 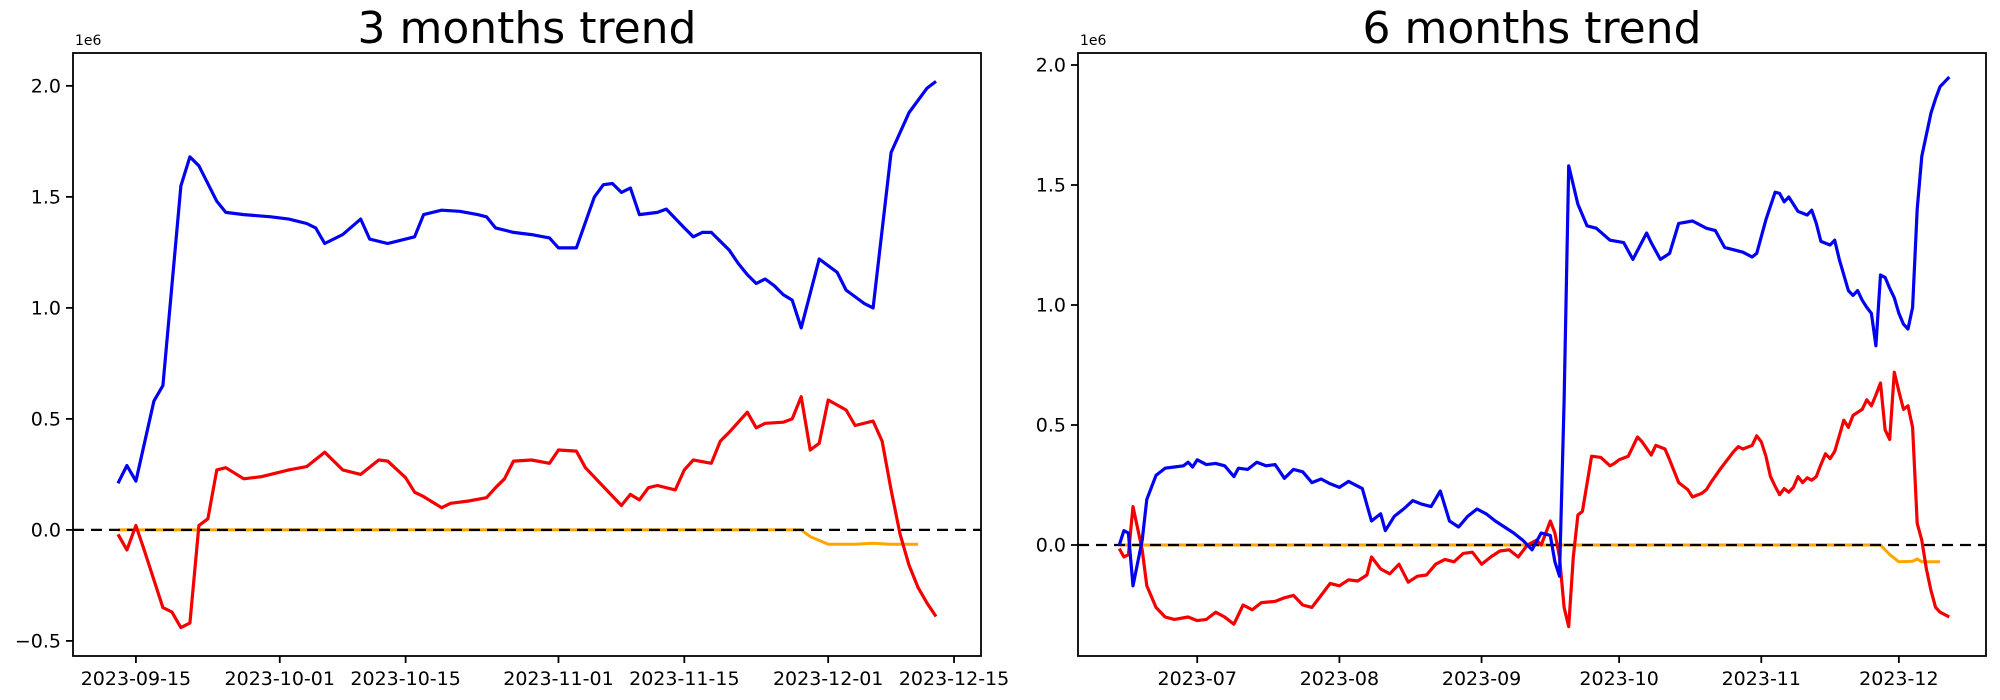 I want to click on y-tick-label: −0.5, so click(x=38, y=641).